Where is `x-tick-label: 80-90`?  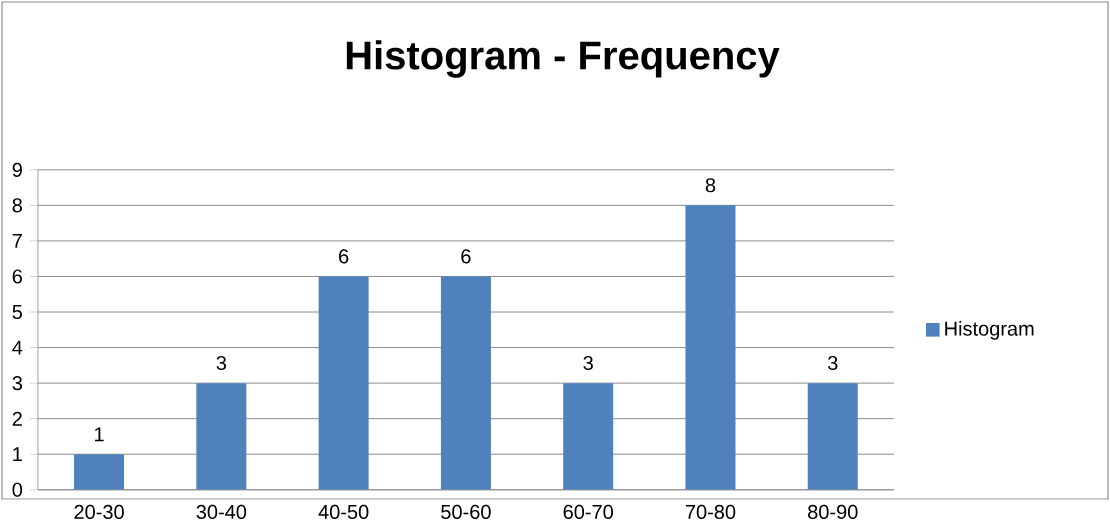
x-tick-label: 80-90 is located at coordinates (833, 512).